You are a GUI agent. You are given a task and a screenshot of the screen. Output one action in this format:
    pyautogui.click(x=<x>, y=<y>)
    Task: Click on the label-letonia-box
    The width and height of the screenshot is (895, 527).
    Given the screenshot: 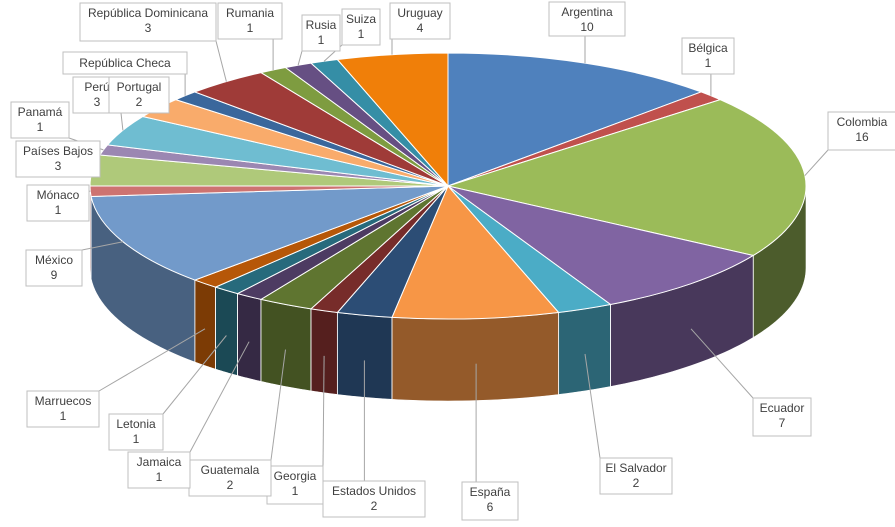 What is the action you would take?
    pyautogui.click(x=136, y=432)
    